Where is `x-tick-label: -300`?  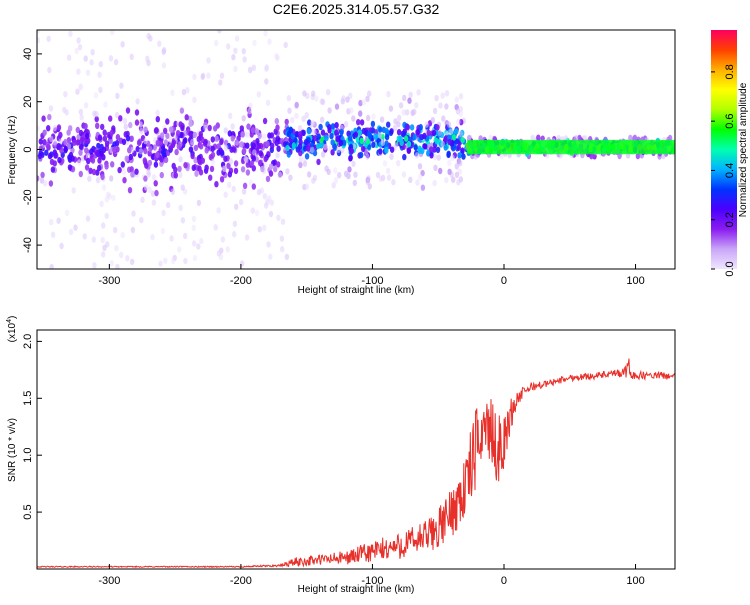
x-tick-label: -300 is located at coordinates (109, 281).